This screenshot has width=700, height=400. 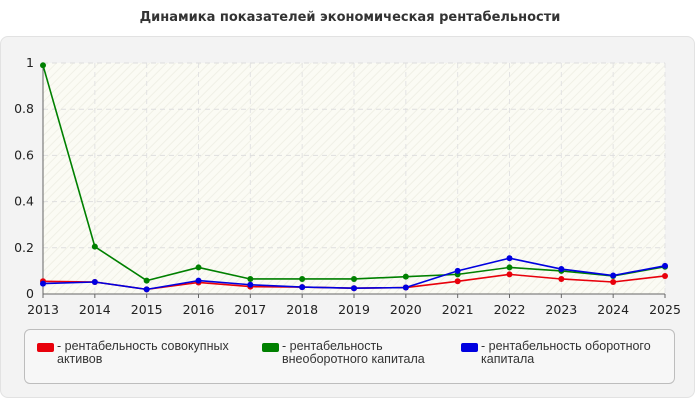 What do you see at coordinates (561, 309) in the screenshot?
I see `x-tick-label: 2023` at bounding box center [561, 309].